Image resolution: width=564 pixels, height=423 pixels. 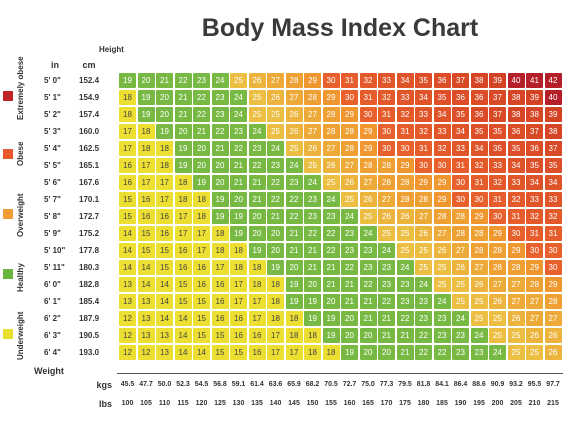 I want to click on obese-label: Obese, so click(x=20, y=154).